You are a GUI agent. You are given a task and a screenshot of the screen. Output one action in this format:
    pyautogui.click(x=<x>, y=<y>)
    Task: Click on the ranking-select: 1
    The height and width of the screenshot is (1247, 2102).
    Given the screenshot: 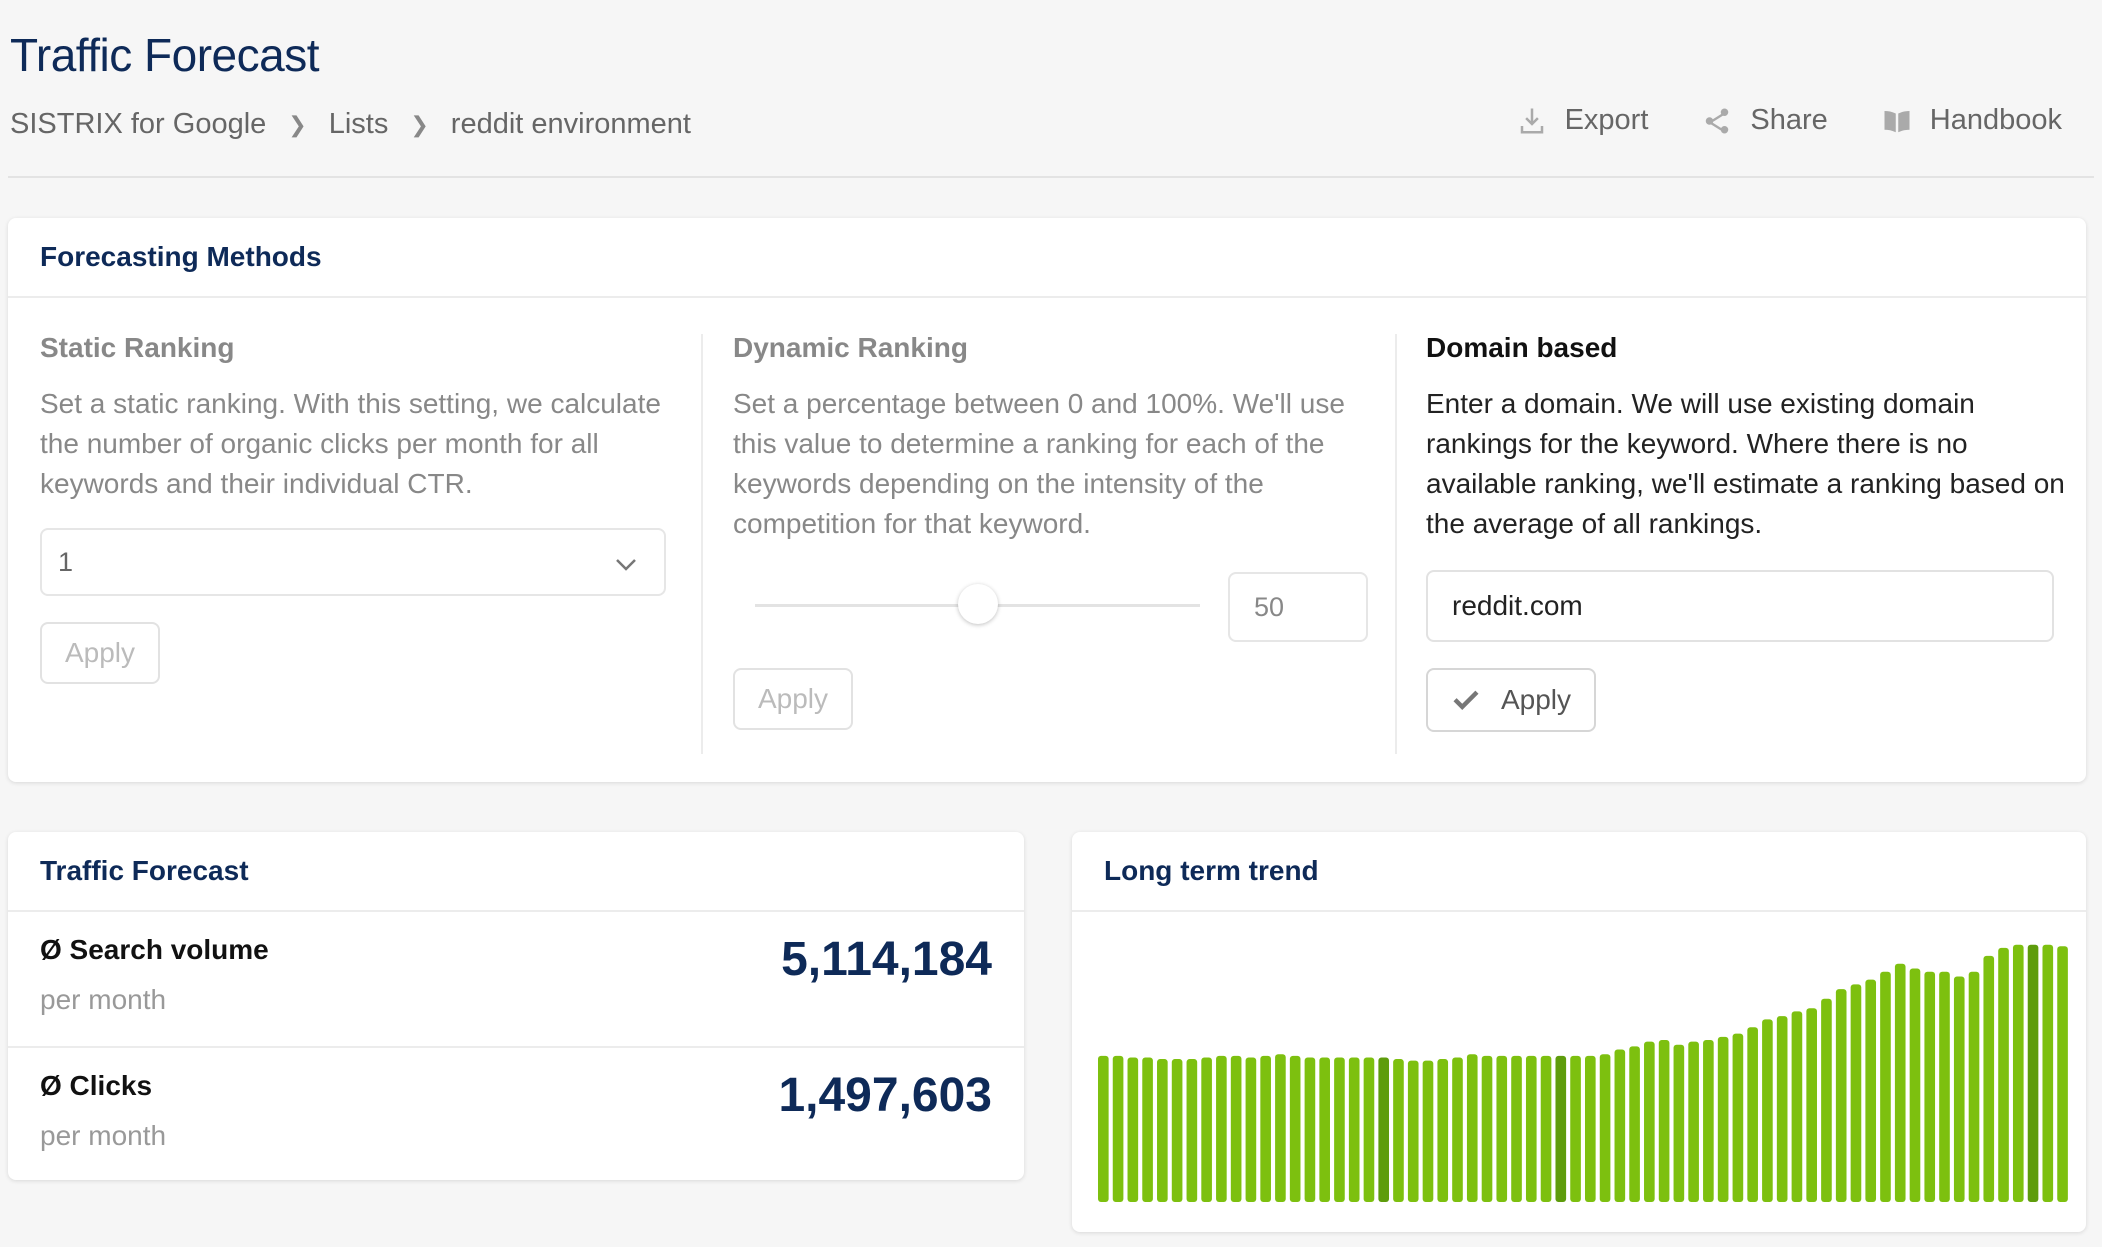 What is the action you would take?
    pyautogui.click(x=353, y=562)
    